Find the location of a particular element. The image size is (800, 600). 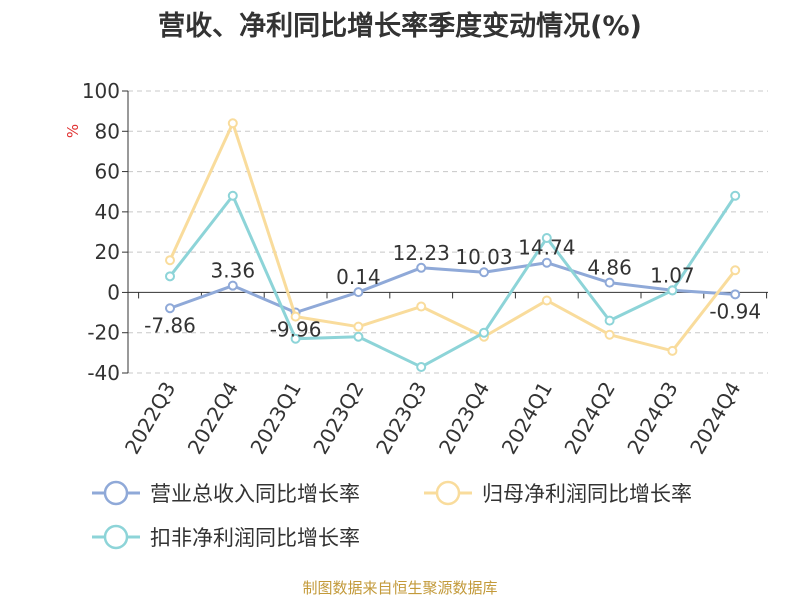

y-tick-label: -40 is located at coordinates (103, 373).